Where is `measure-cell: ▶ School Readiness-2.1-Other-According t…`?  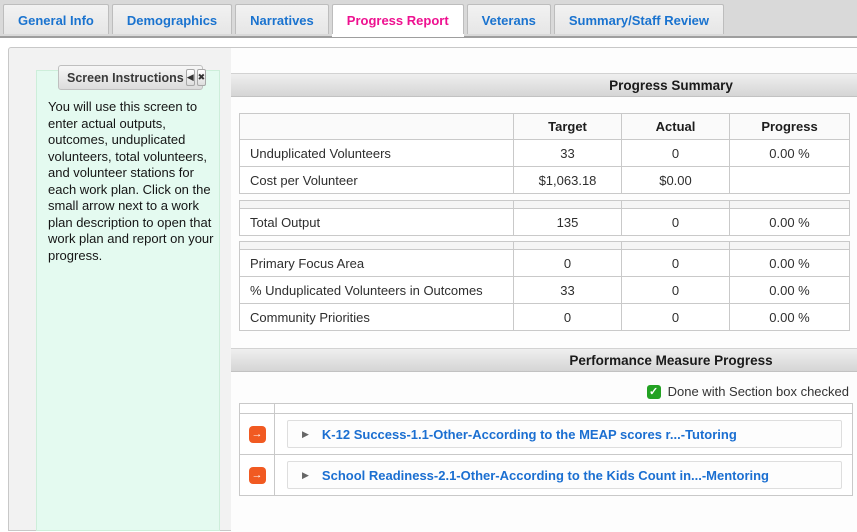
measure-cell: ▶ School Readiness-2.1-Other-According t… is located at coordinates (563, 475).